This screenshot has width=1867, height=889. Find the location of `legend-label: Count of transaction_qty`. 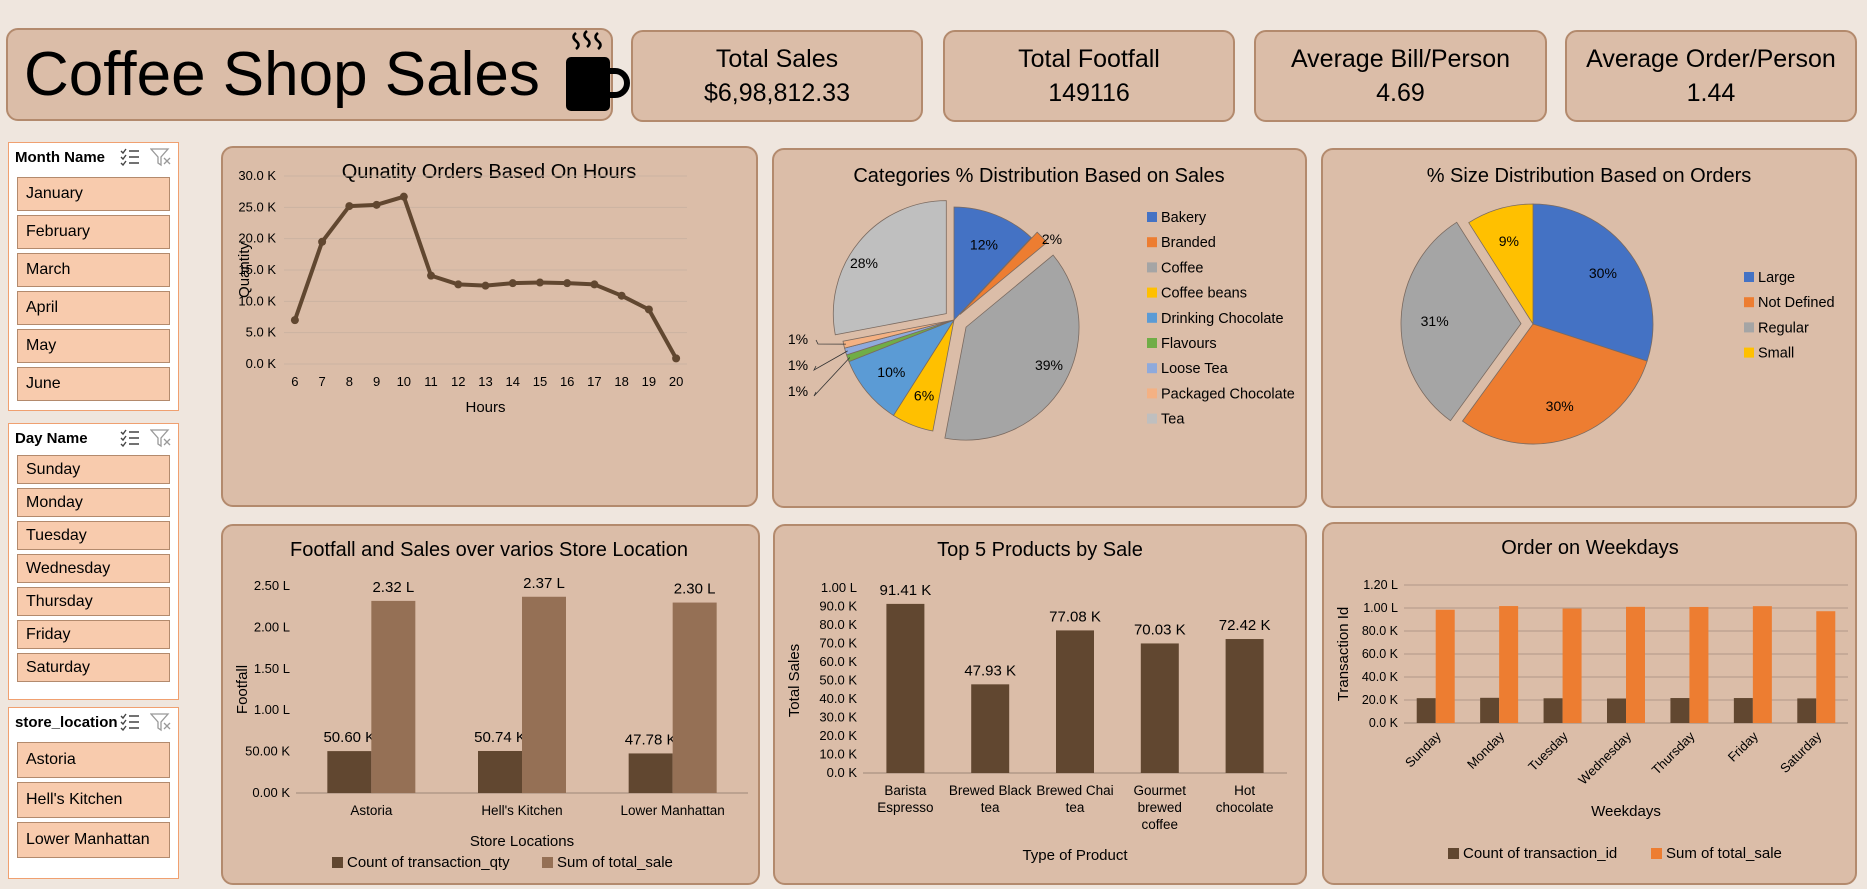

legend-label: Count of transaction_qty is located at coordinates (428, 862).